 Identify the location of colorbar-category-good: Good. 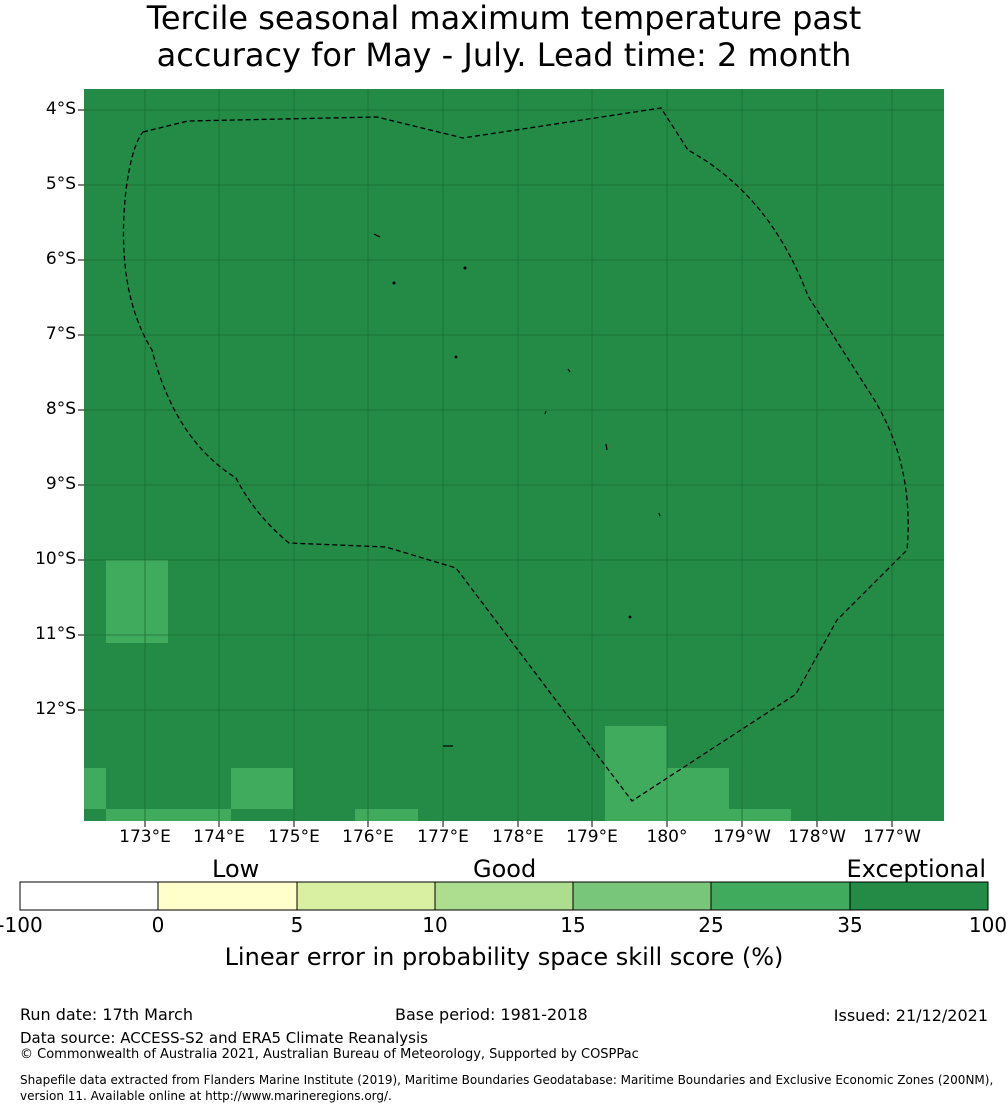
(505, 869).